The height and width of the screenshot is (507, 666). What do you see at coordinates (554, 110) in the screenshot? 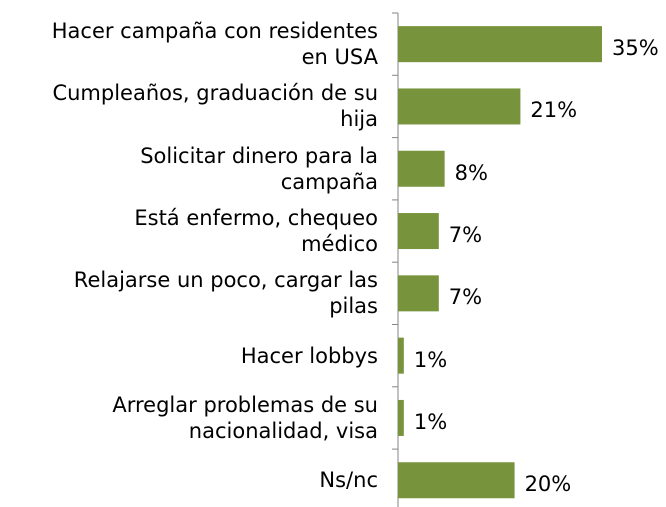
I see `data-label: 21%` at bounding box center [554, 110].